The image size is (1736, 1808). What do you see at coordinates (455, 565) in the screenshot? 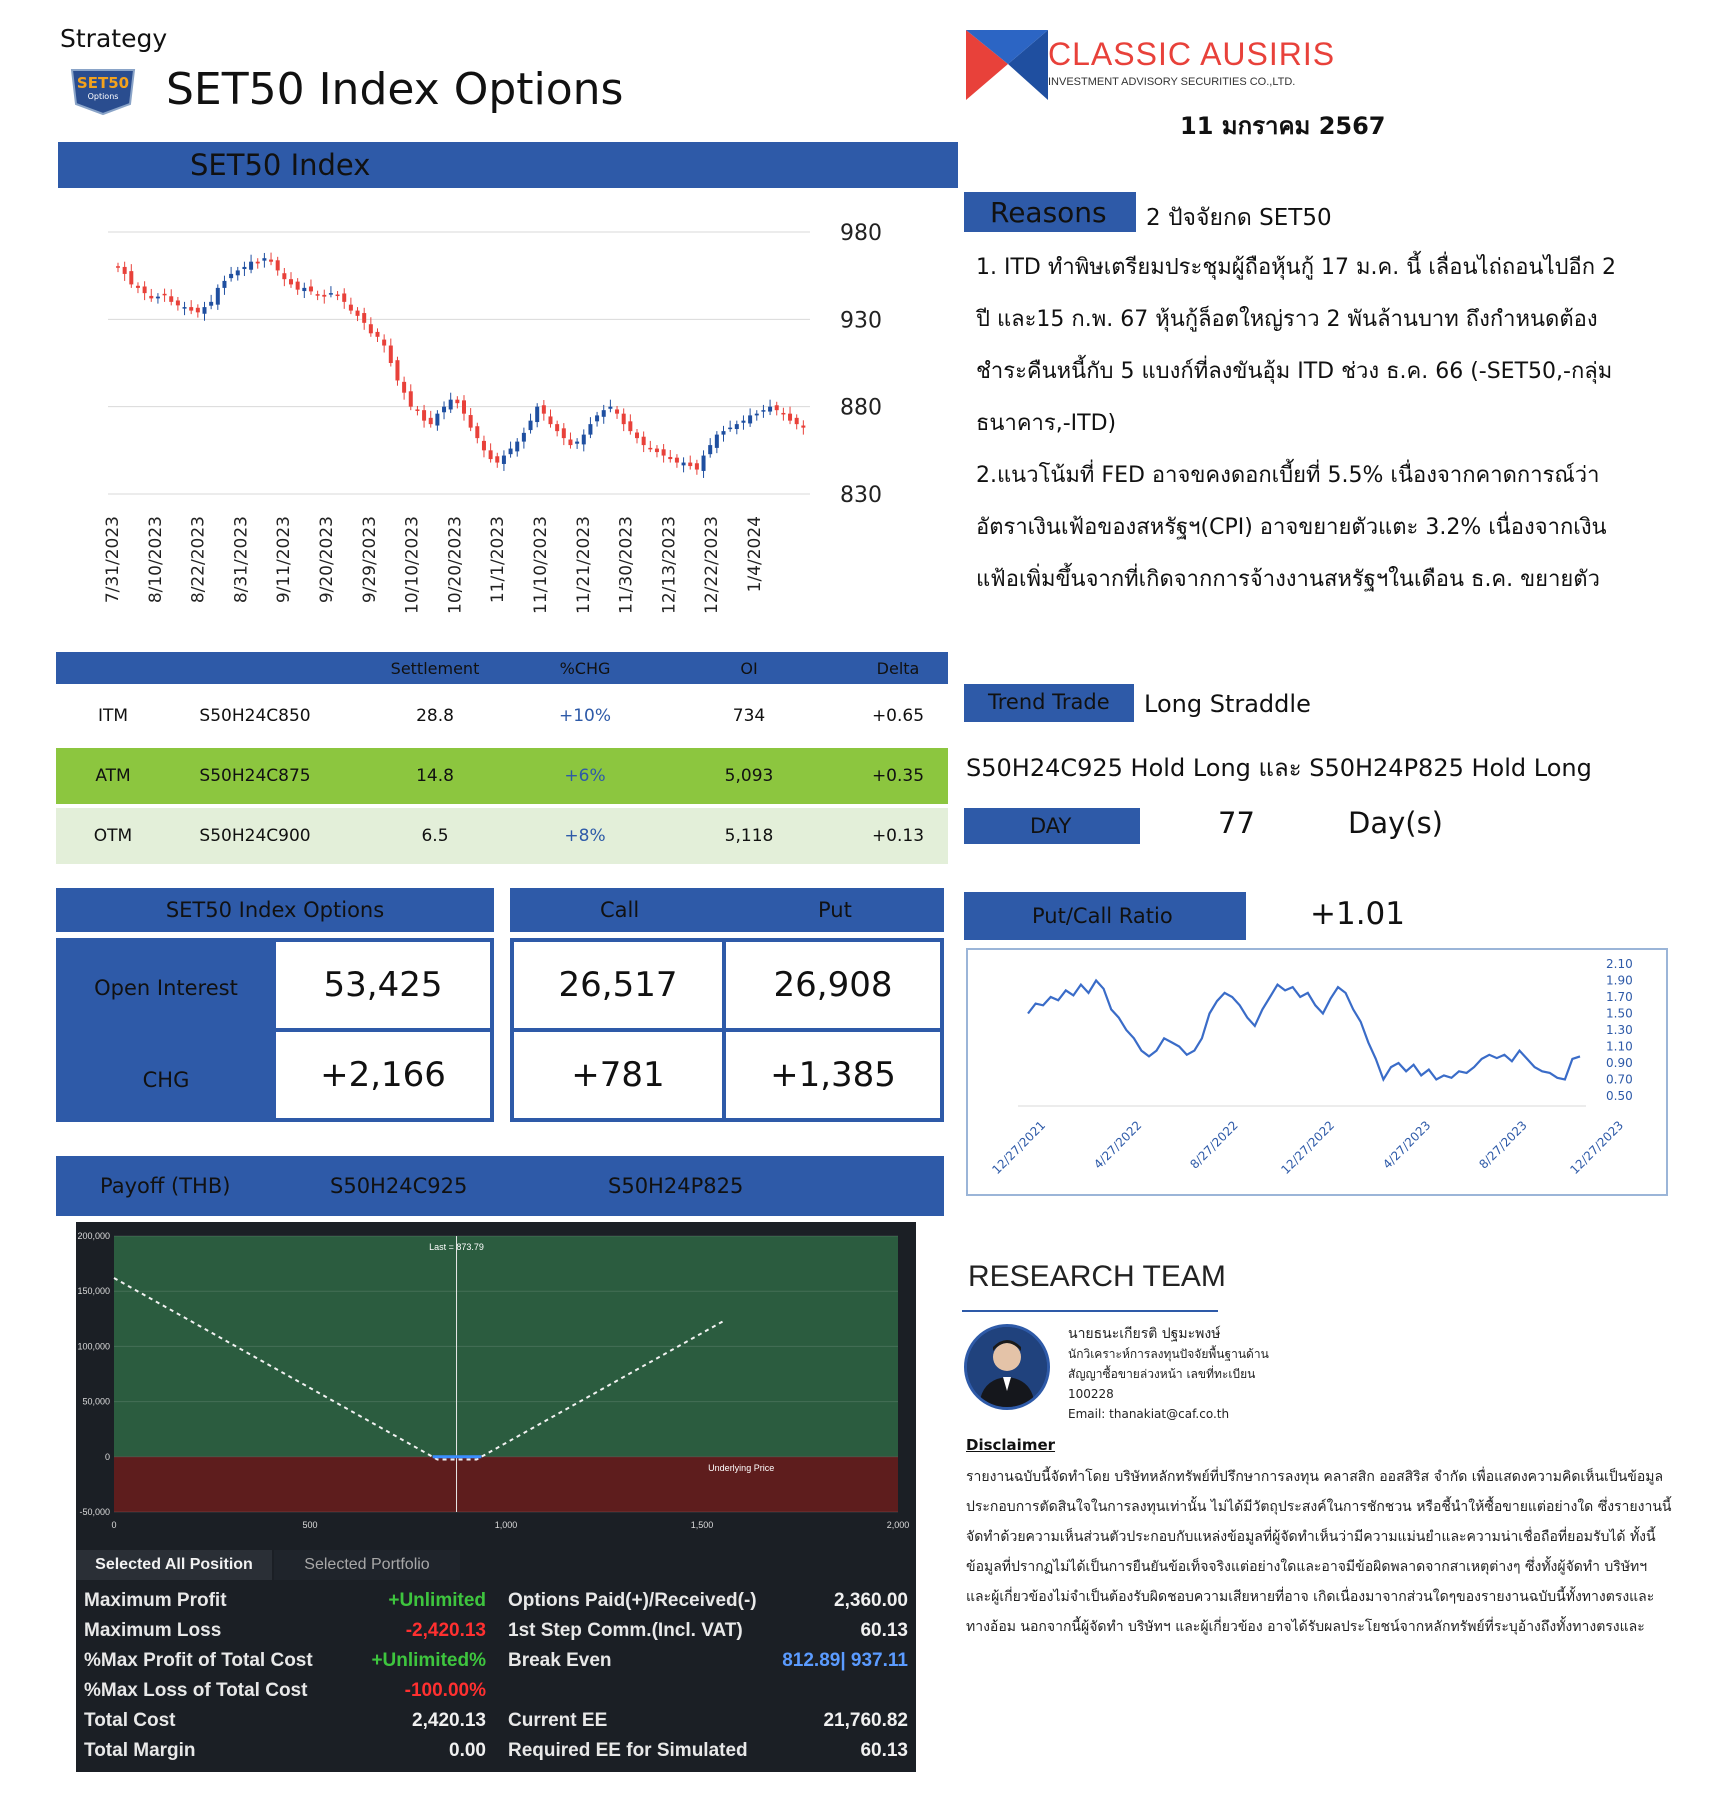
I see `x-tick-label: 10/20/2023` at bounding box center [455, 565].